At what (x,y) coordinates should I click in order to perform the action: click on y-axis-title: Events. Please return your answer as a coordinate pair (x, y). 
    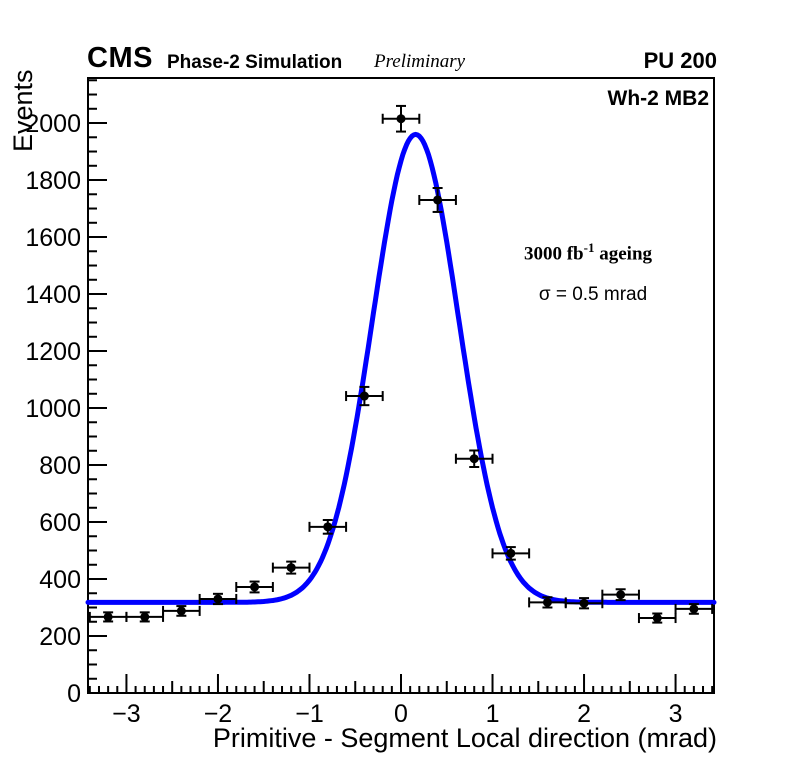
    Looking at the image, I should click on (23, 110).